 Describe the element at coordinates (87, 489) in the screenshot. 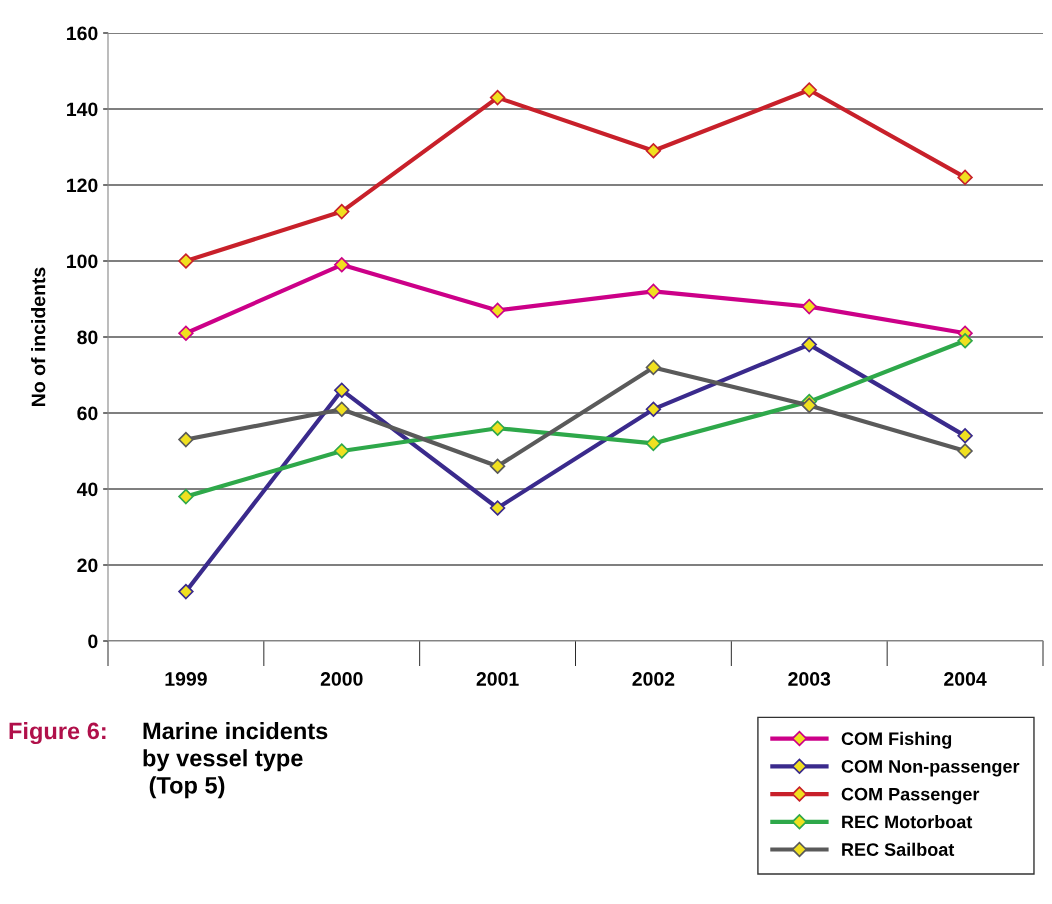

I see `y-tick-label: 40` at that location.